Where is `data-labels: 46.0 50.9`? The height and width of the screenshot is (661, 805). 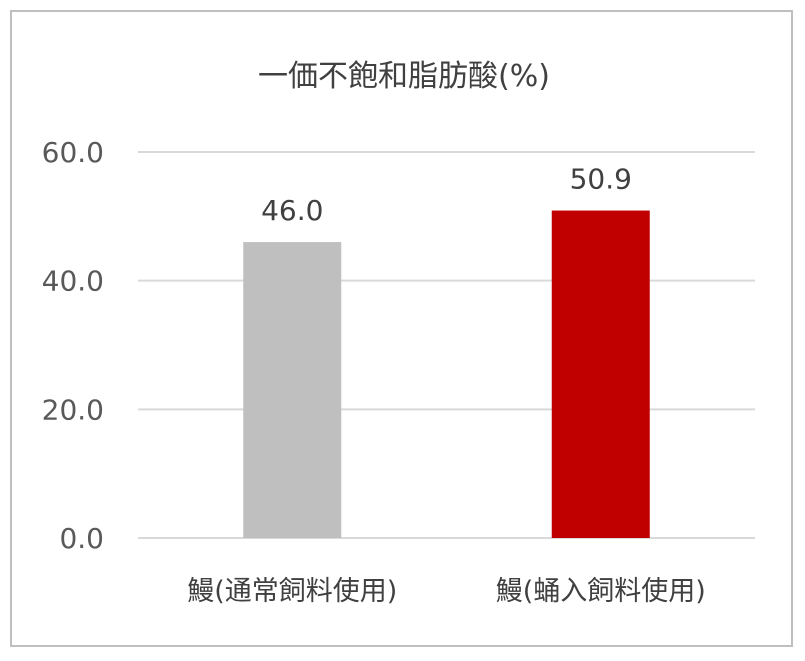
data-labels: 46.0 50.9 is located at coordinates (446, 195).